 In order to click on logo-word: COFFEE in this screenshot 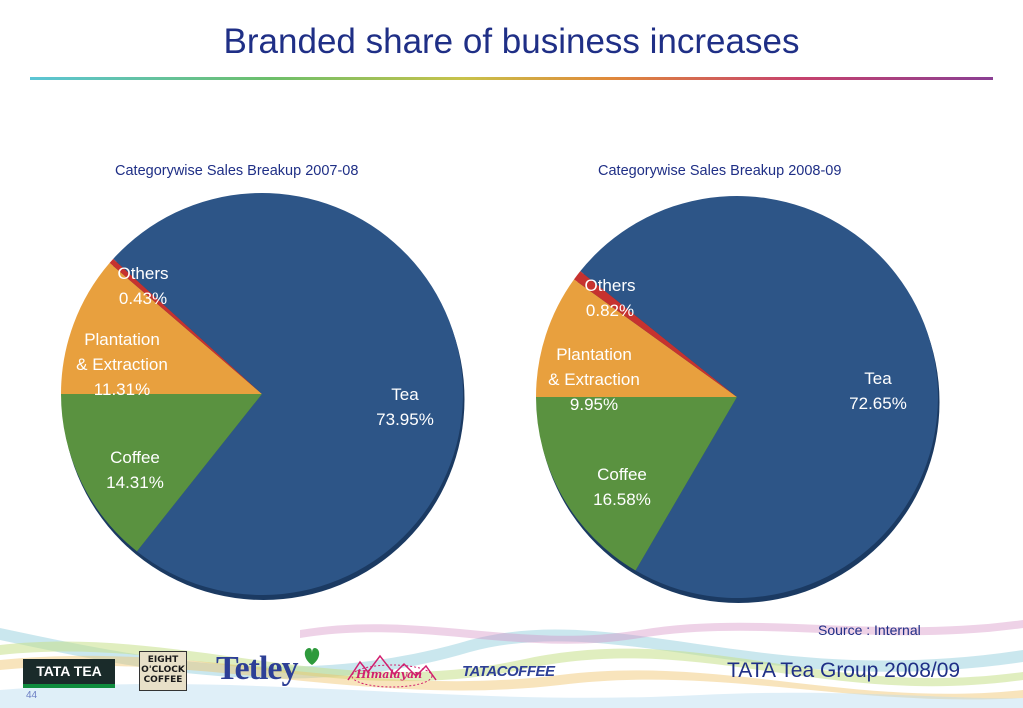, I will do `click(525, 671)`.